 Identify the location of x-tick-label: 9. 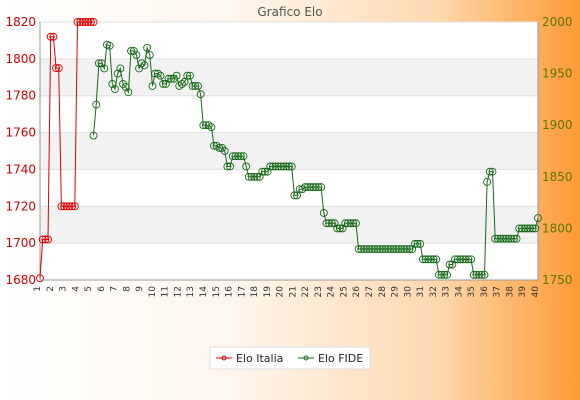
(140, 289).